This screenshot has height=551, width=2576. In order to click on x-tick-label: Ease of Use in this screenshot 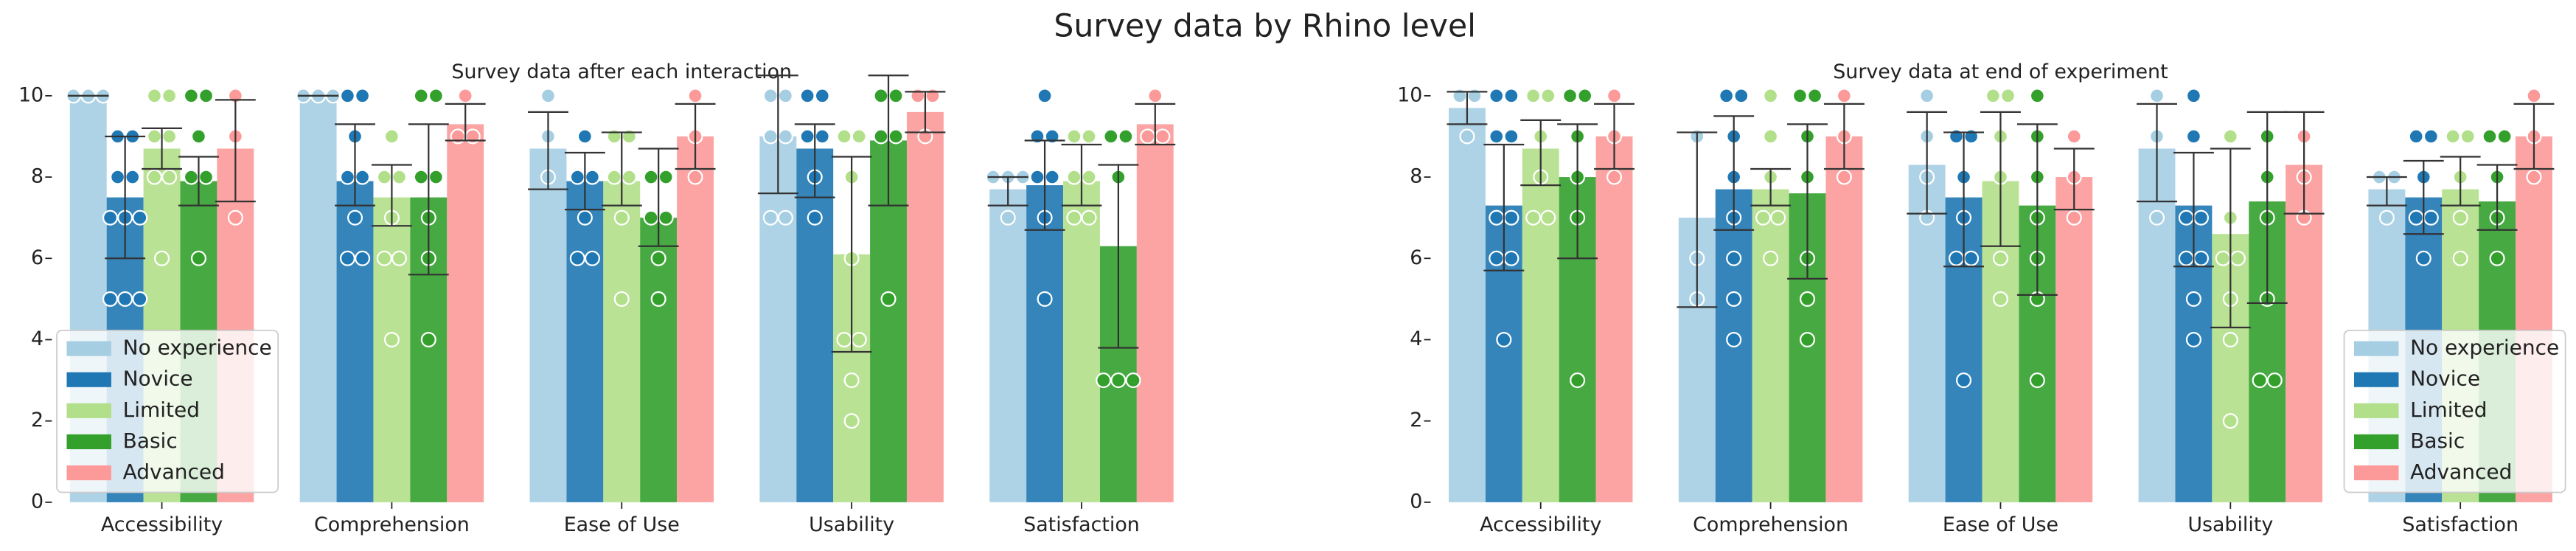, I will do `click(622, 524)`.